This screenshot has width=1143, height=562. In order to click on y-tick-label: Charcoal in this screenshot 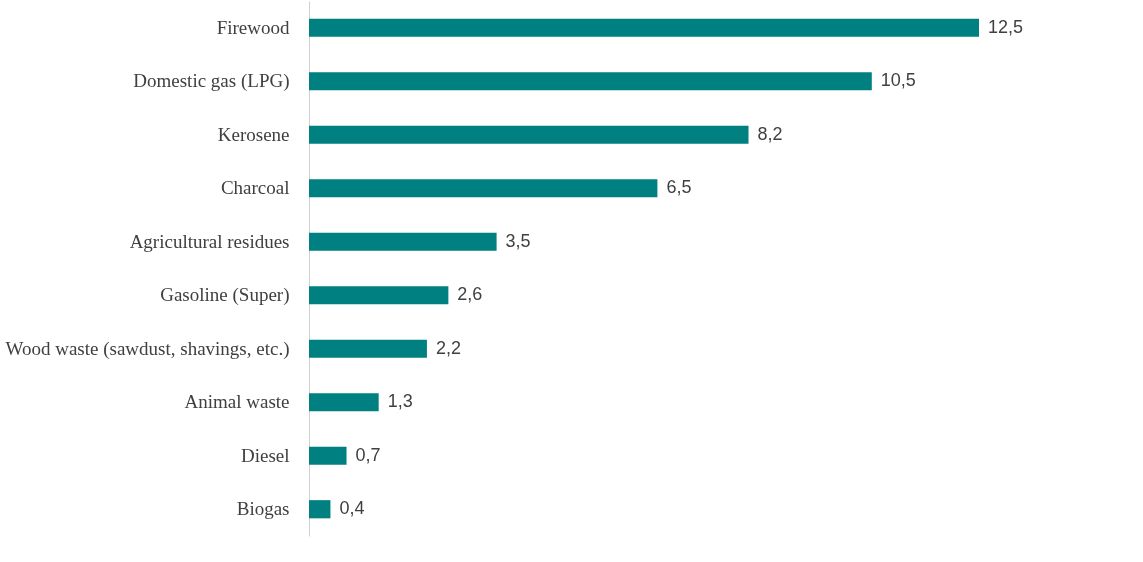, I will do `click(255, 188)`.